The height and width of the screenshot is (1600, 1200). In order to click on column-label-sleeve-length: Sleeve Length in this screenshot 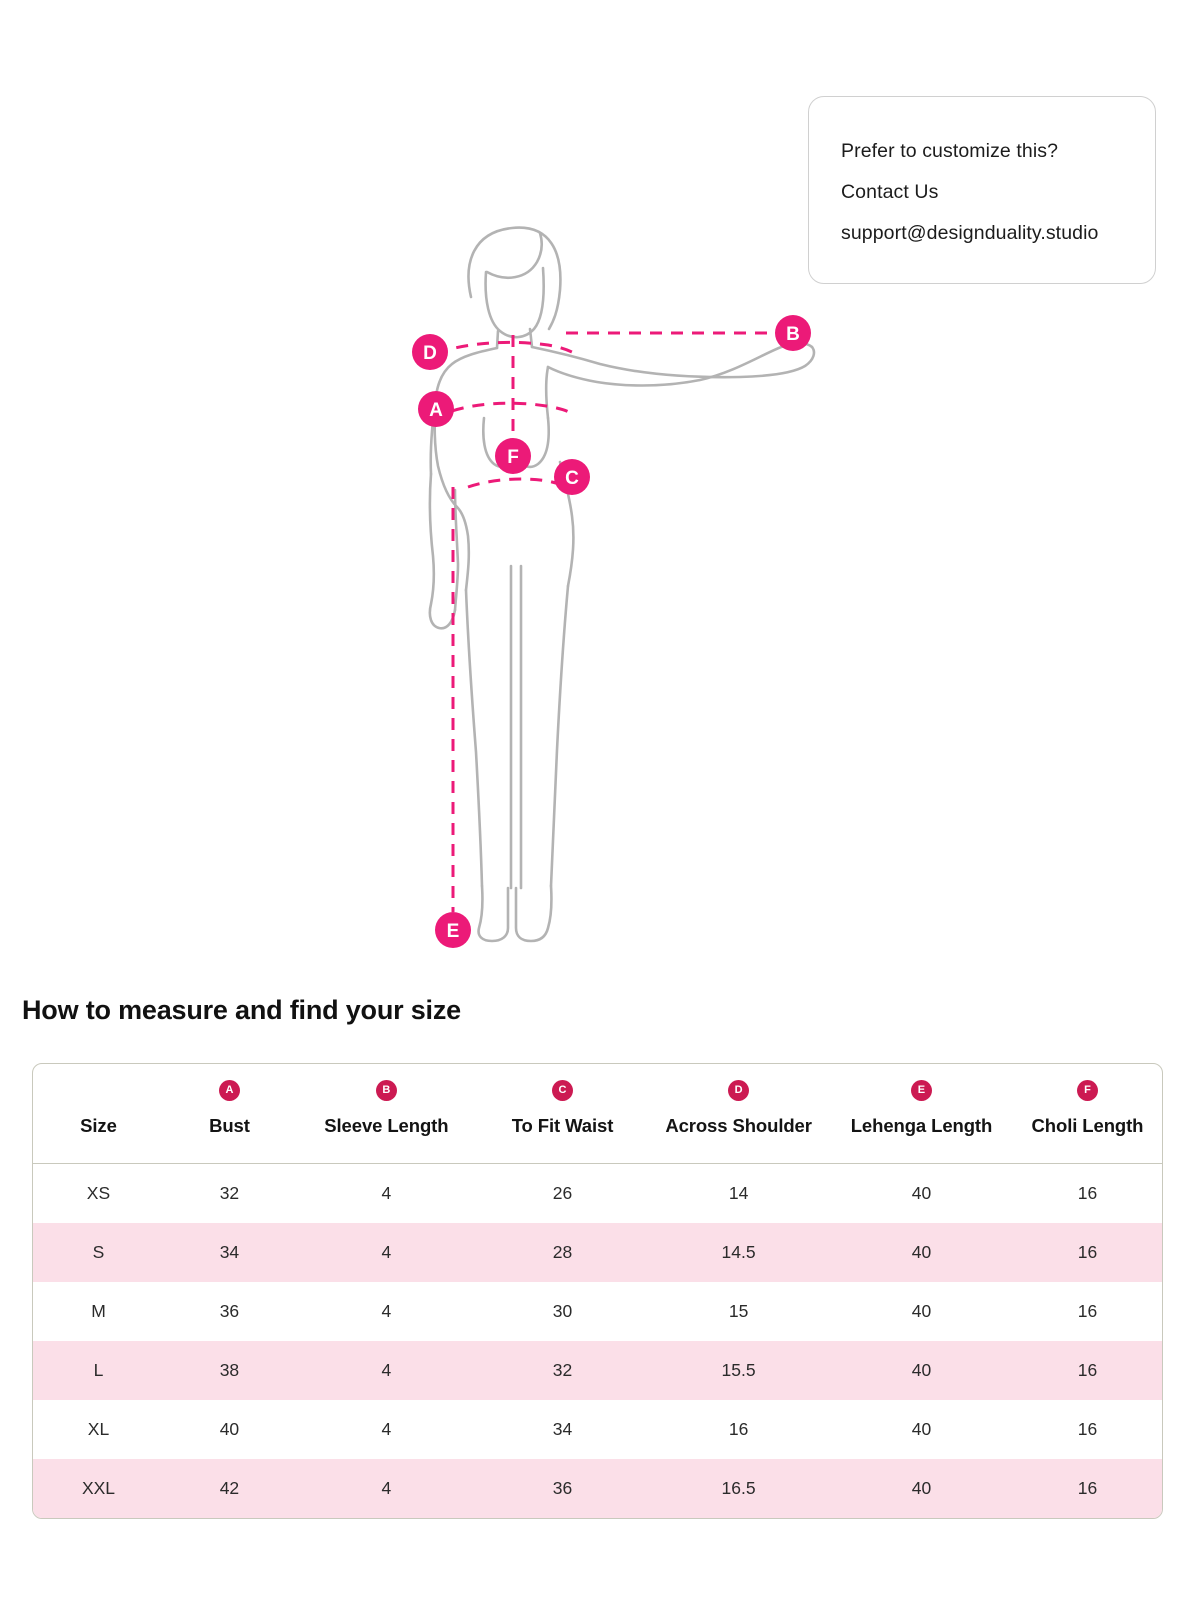, I will do `click(386, 1125)`.